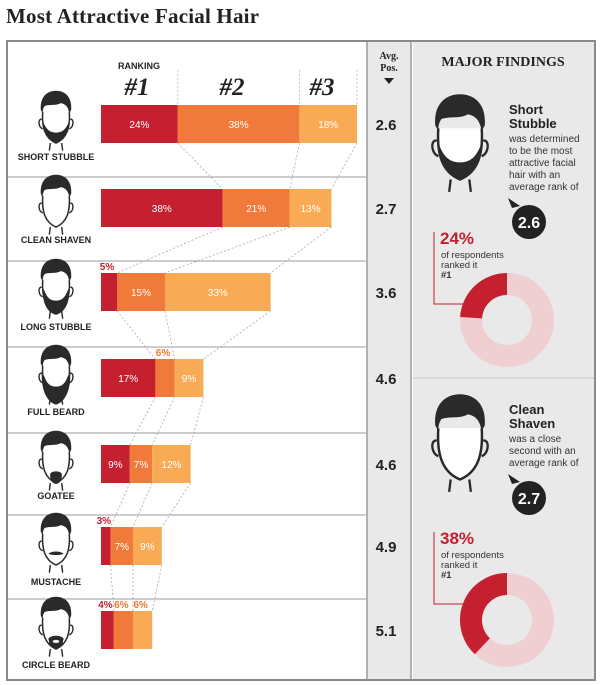 This screenshot has width=600, height=685. I want to click on row-label: FULL BEARD, so click(56, 412).